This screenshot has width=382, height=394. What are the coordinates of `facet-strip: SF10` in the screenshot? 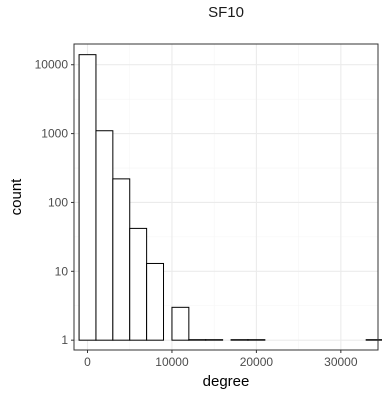 It's located at (226, 24).